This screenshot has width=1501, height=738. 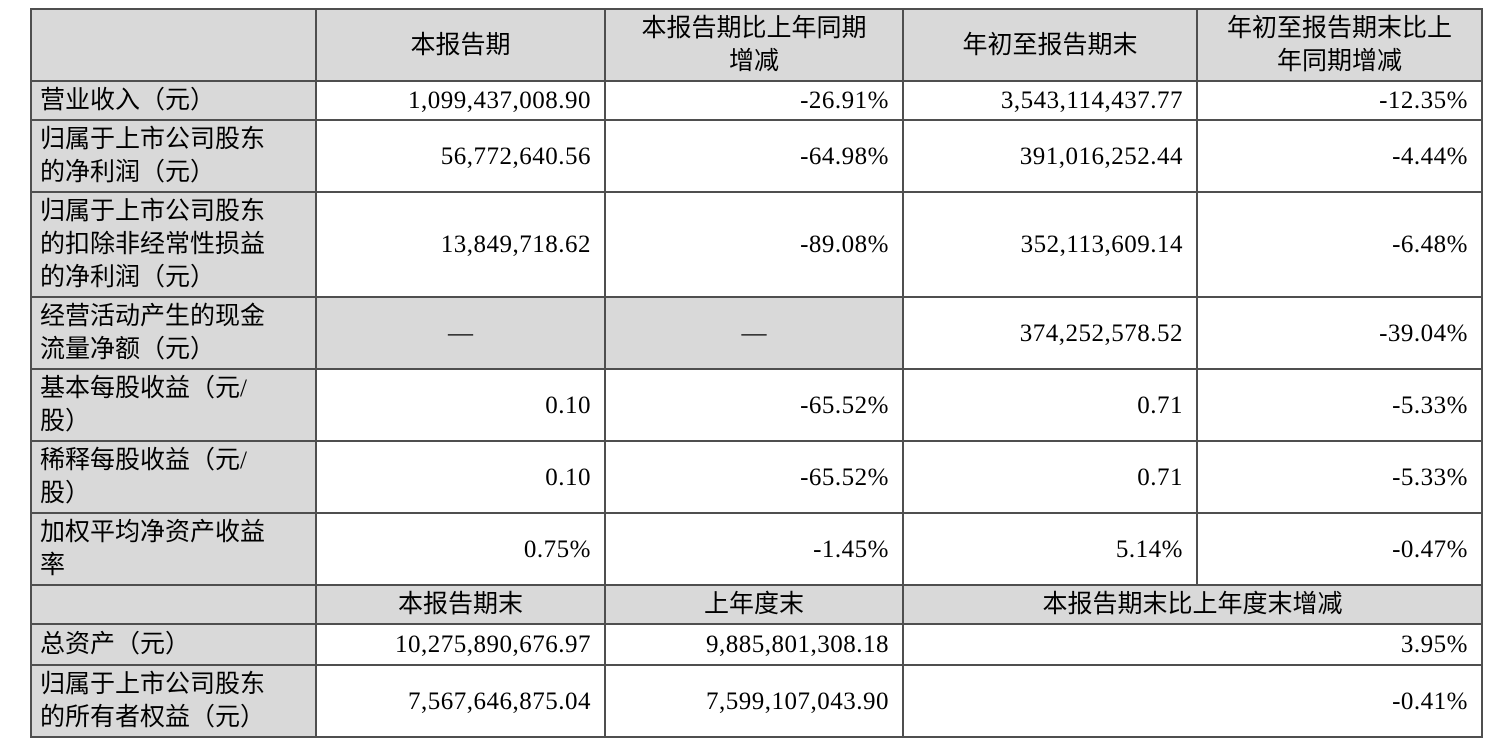 What do you see at coordinates (460, 244) in the screenshot?
I see `value-current-period: 13,849,718.62` at bounding box center [460, 244].